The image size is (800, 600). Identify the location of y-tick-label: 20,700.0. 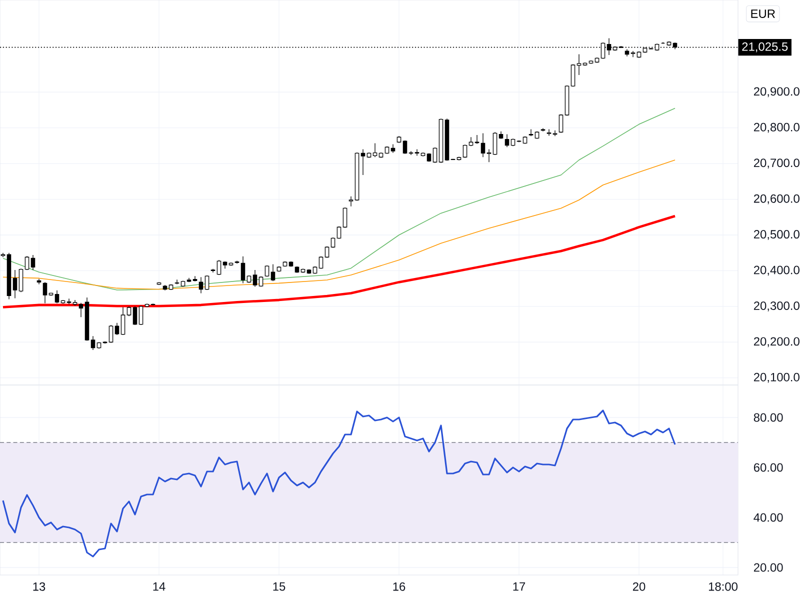
(777, 163).